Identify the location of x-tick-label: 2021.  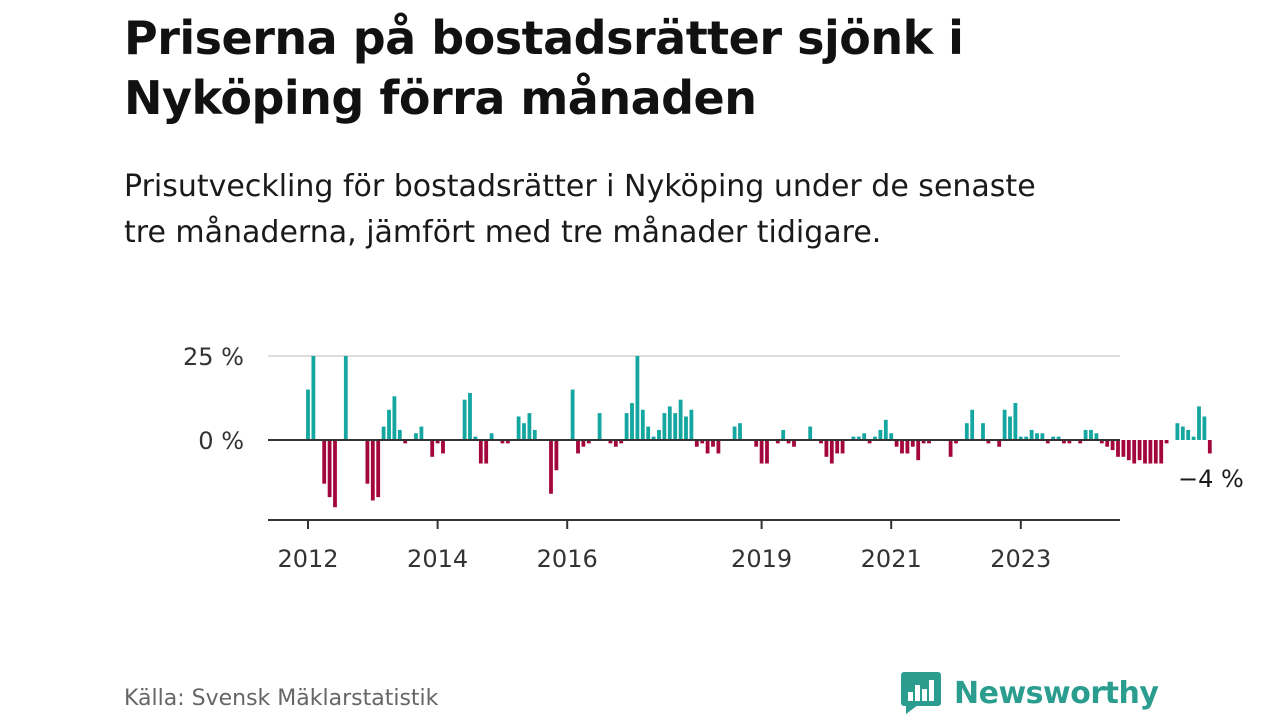
(891, 559).